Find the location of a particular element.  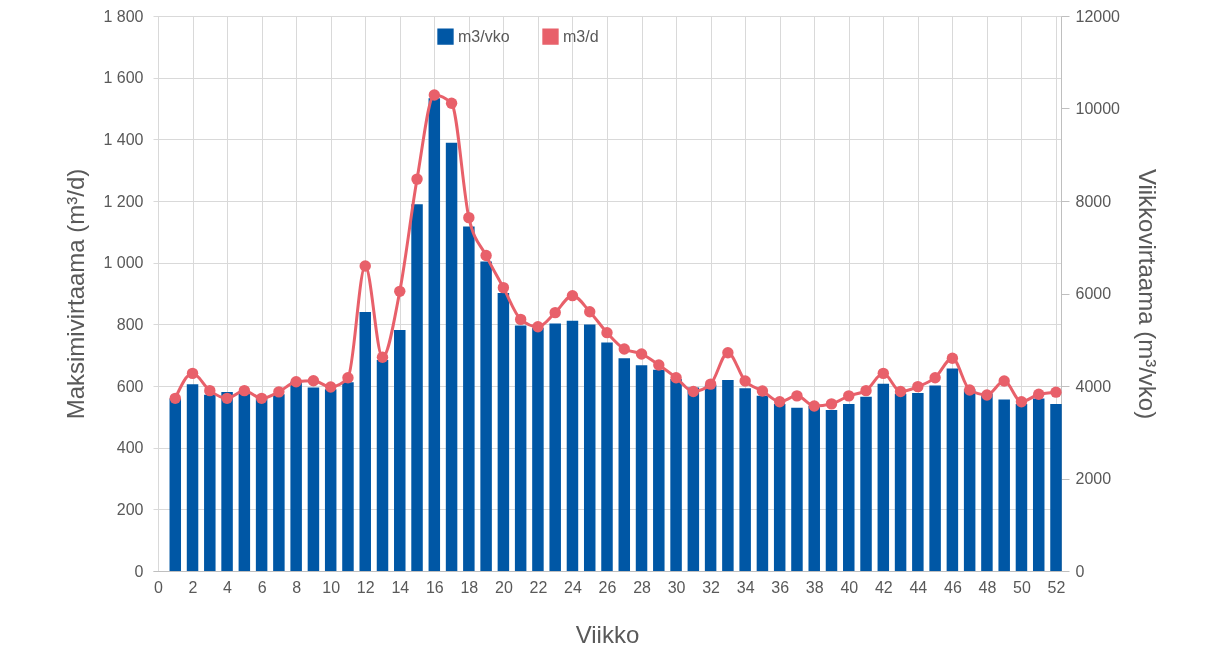

y-tick-label: 1 000 is located at coordinates (123, 263).